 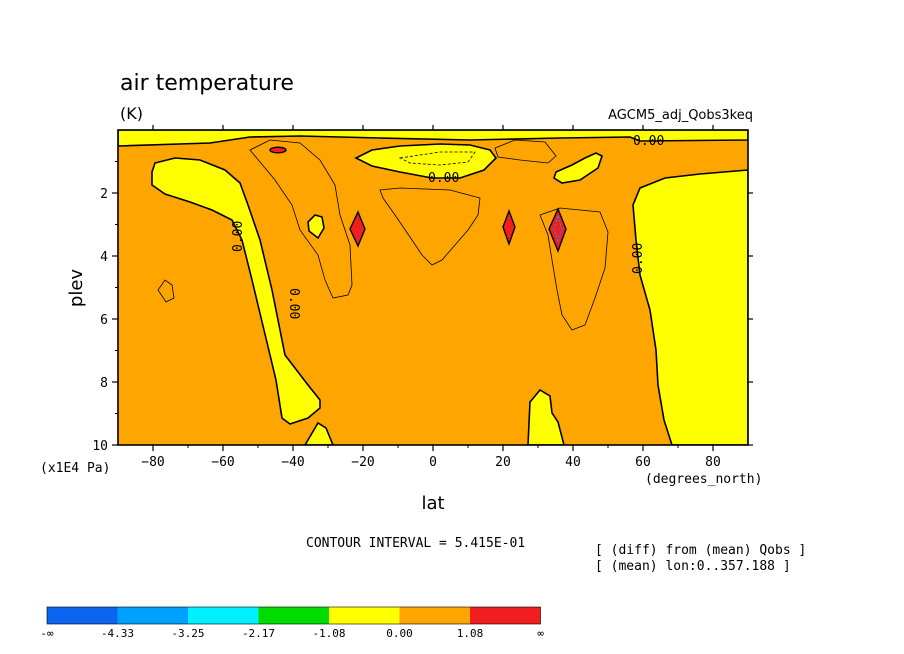 I want to click on colorbar-label: 0.00, so click(x=399, y=633).